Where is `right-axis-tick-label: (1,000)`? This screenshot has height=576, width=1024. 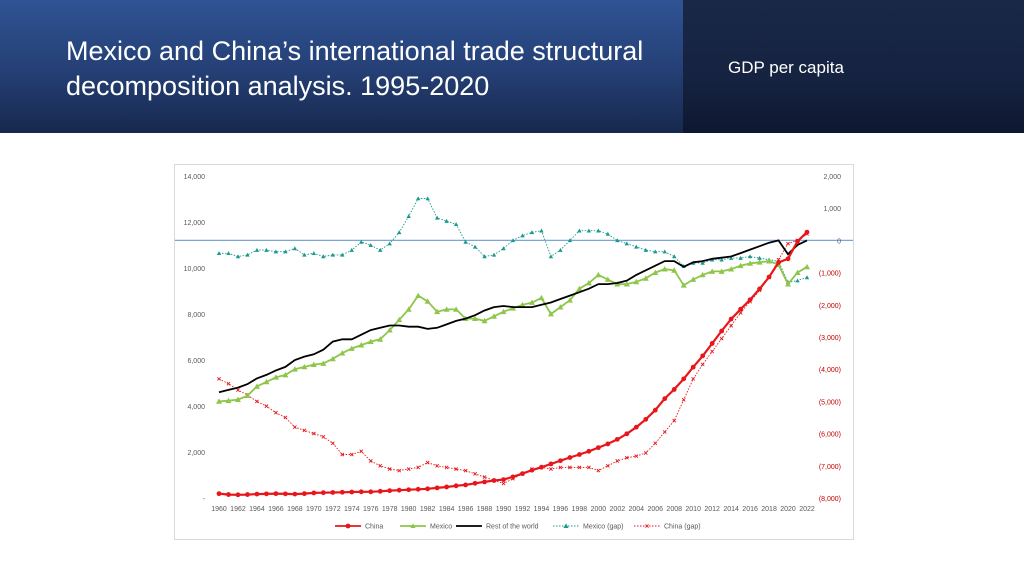 right-axis-tick-label: (1,000) is located at coordinates (830, 274).